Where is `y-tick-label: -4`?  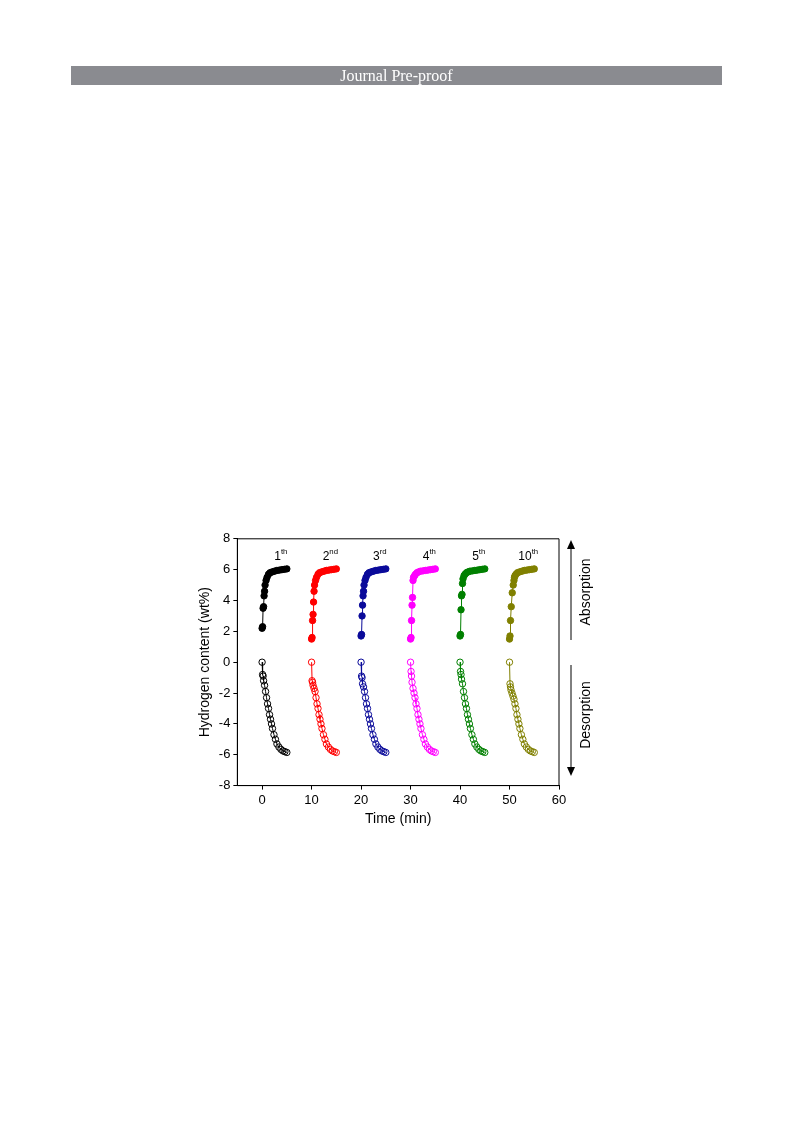
y-tick-label: -4 is located at coordinates (224, 723).